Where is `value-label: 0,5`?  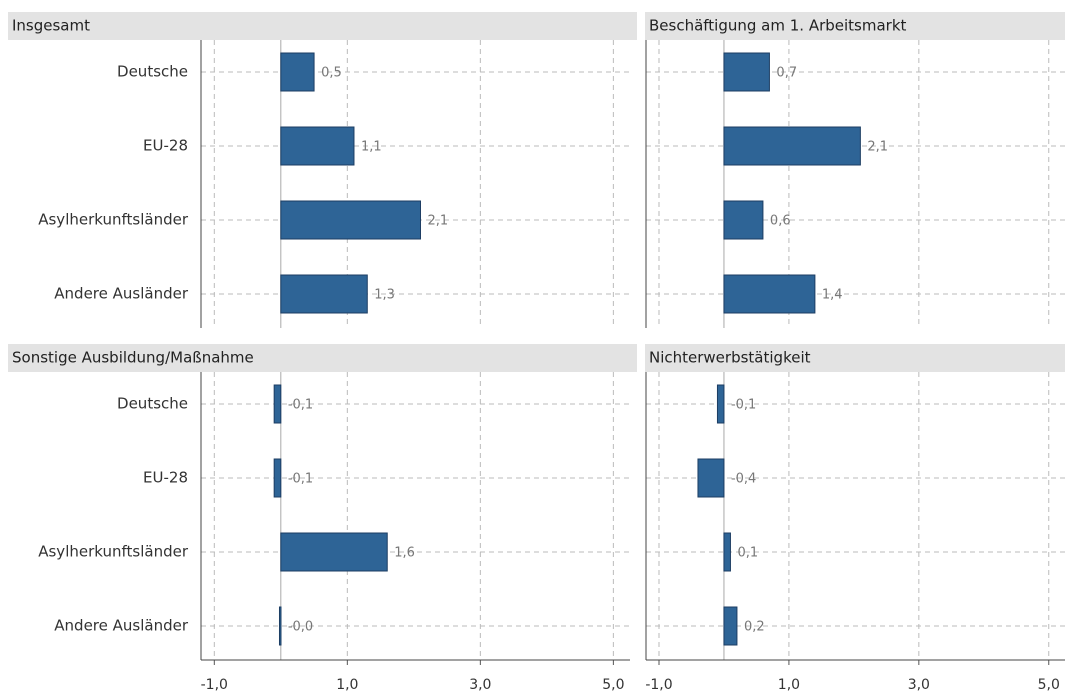 value-label: 0,5 is located at coordinates (331, 73).